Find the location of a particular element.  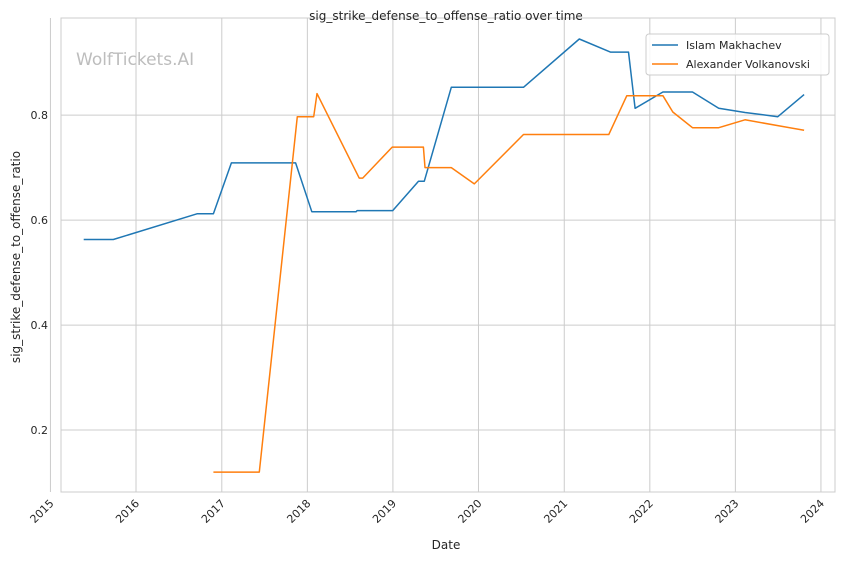

y-tick-label: 0.4 is located at coordinates (40, 325).